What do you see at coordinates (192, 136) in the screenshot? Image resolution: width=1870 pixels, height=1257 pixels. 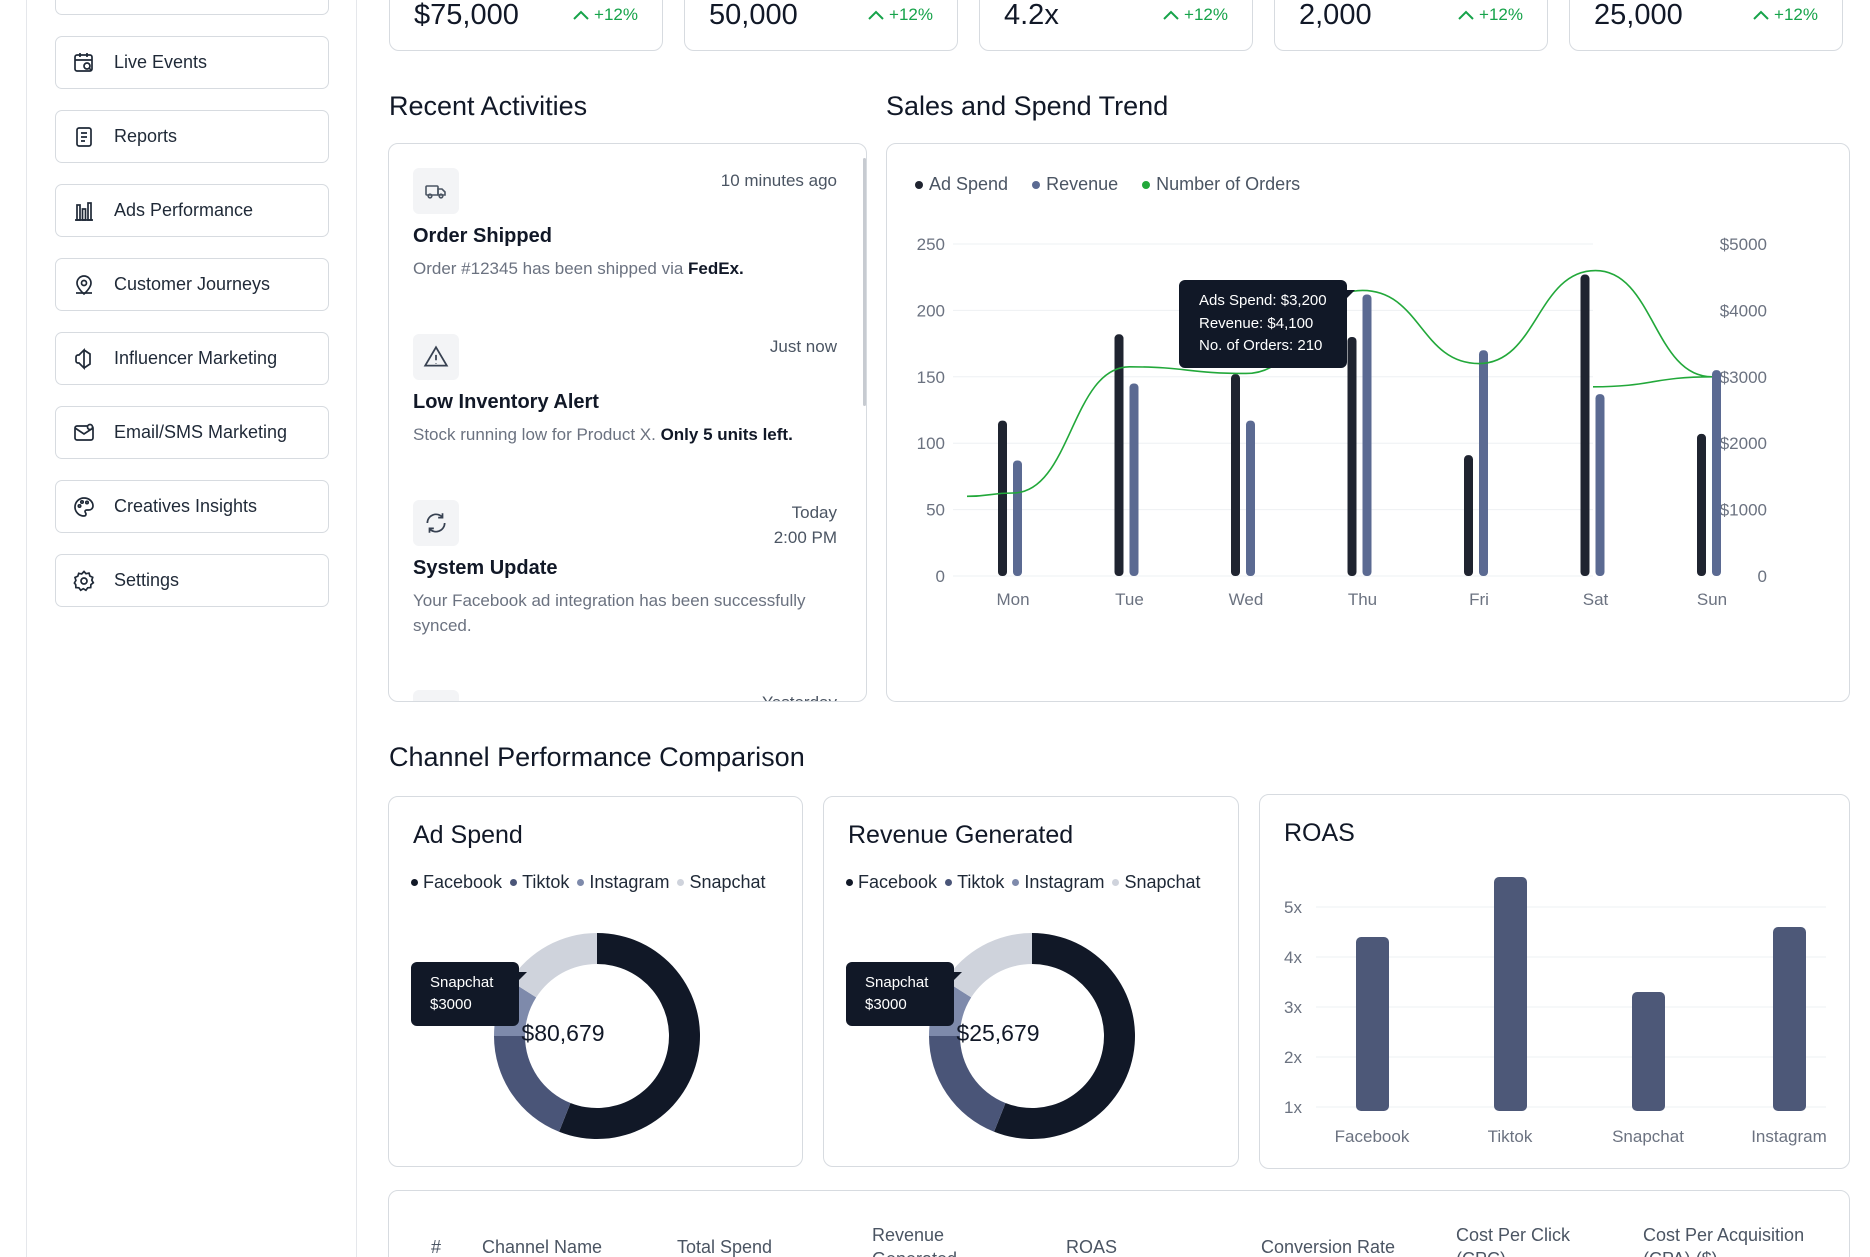 I see `sidebar-item-reports: Reports` at bounding box center [192, 136].